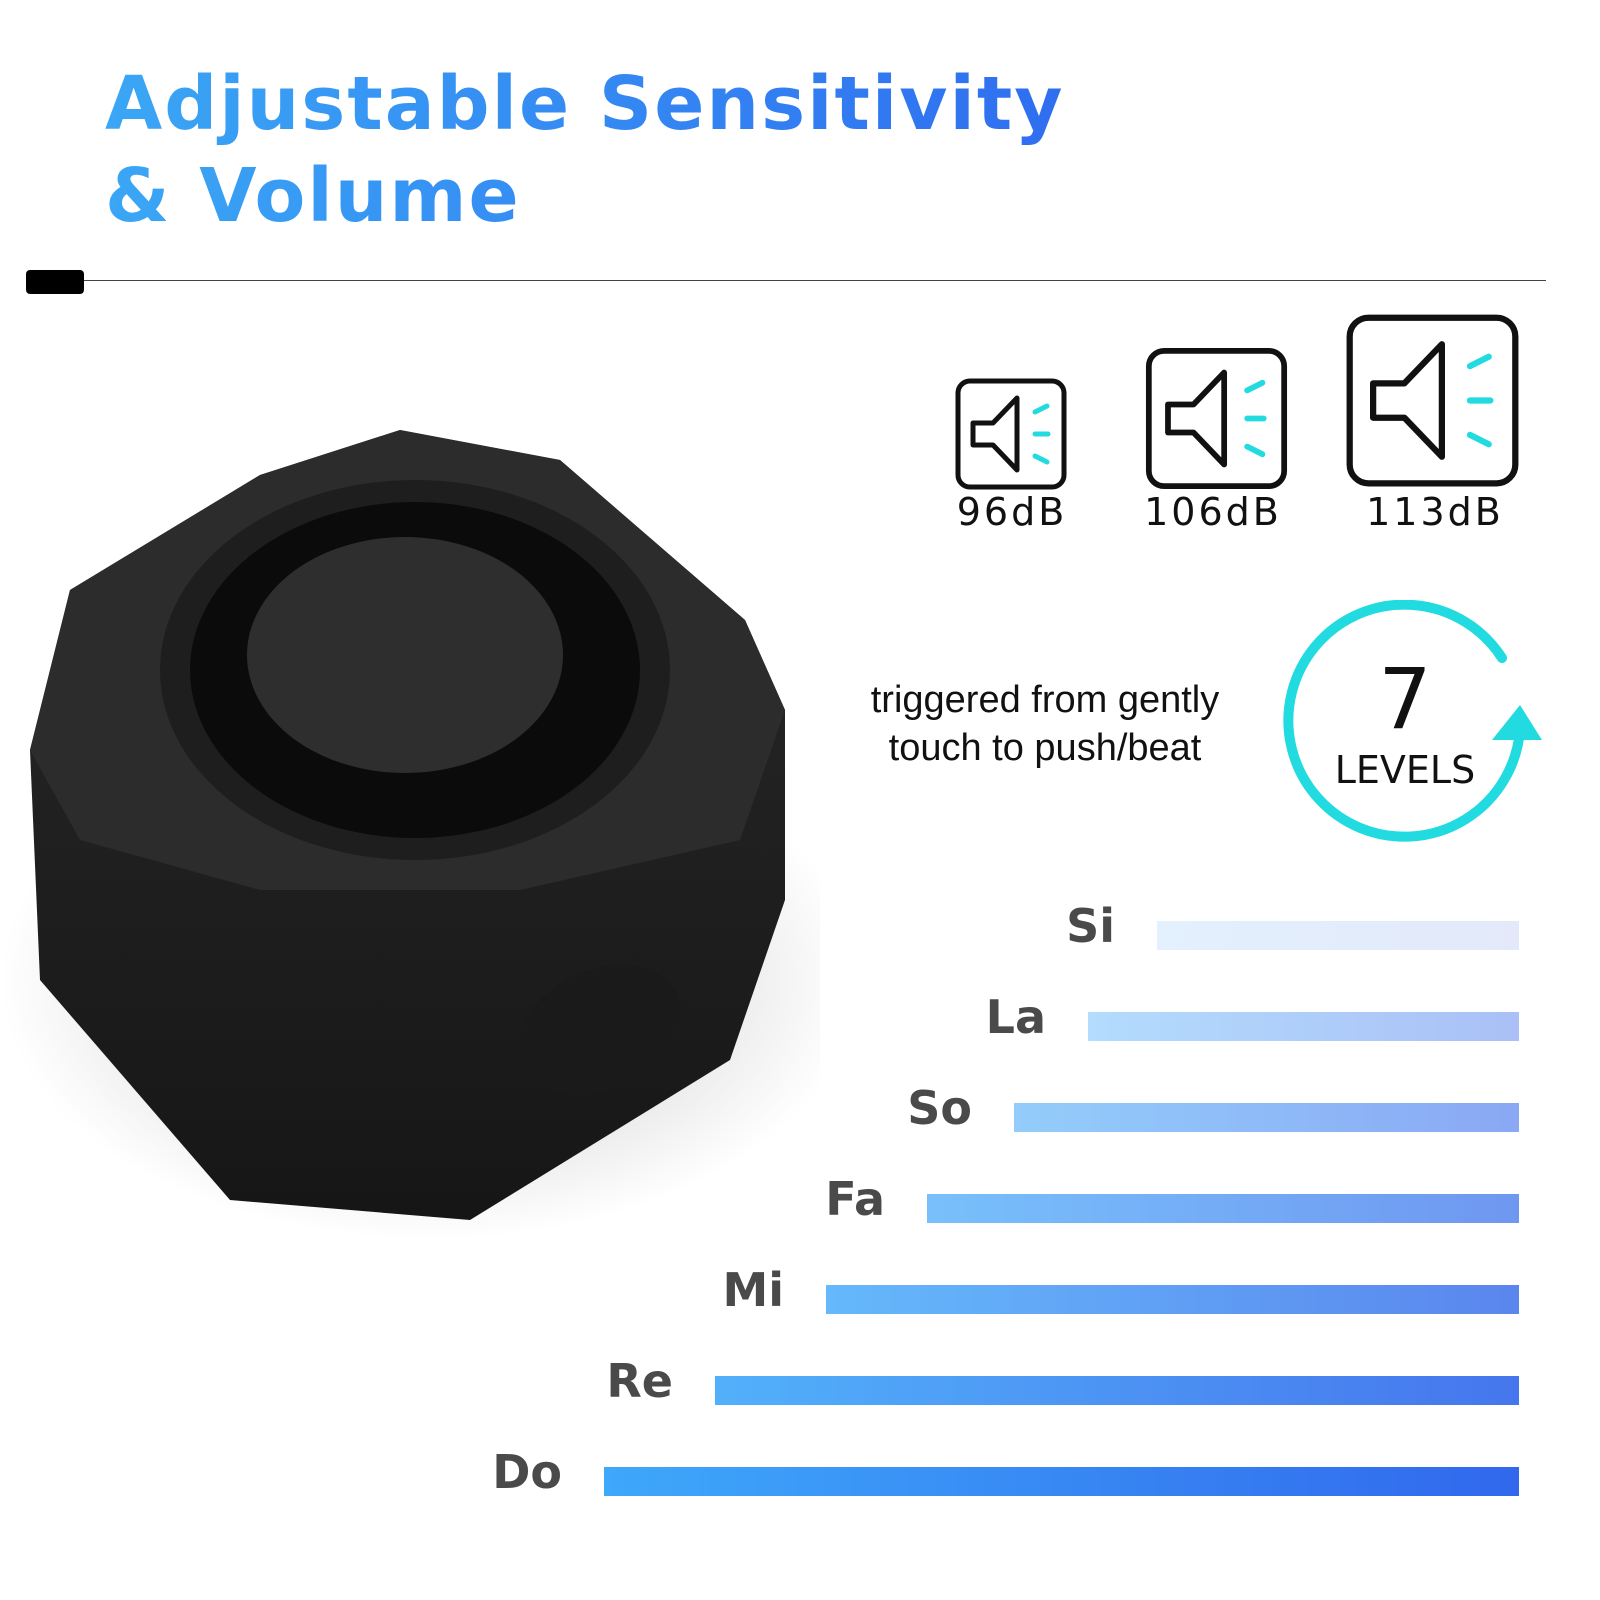 Image resolution: width=1600 pixels, height=1600 pixels. Describe the element at coordinates (1090, 926) in the screenshot. I see `note-label-si: Si` at that location.